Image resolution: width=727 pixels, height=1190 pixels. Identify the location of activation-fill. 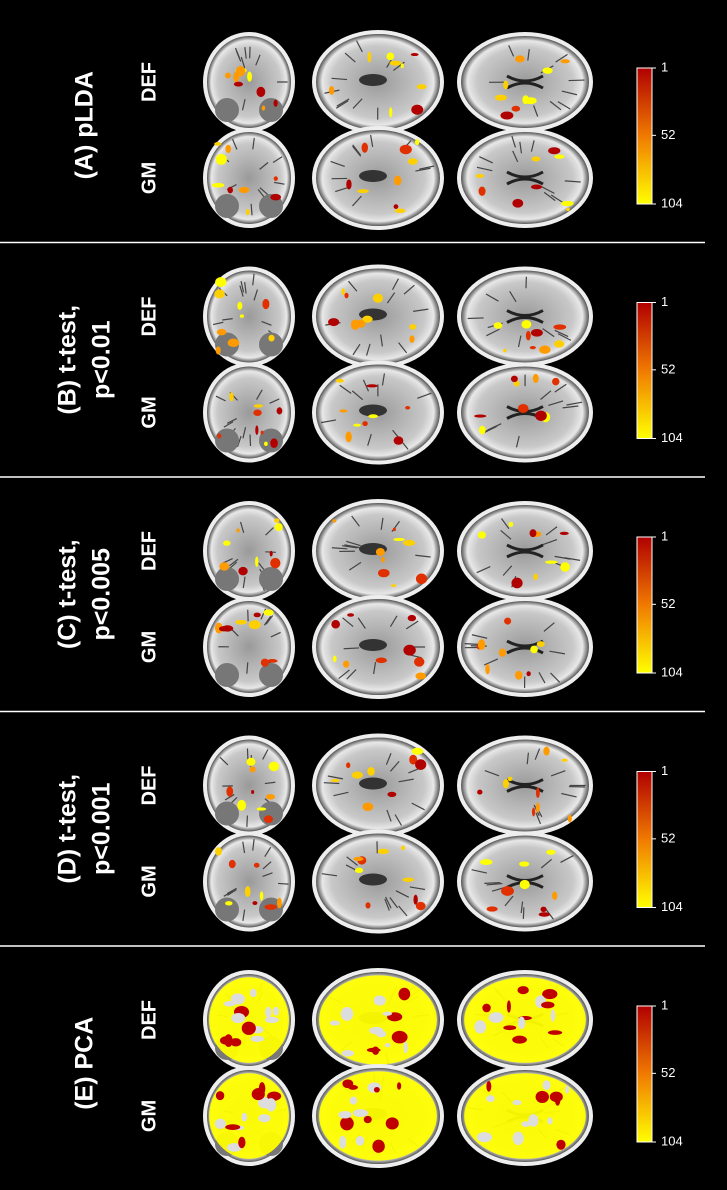
(378, 1116).